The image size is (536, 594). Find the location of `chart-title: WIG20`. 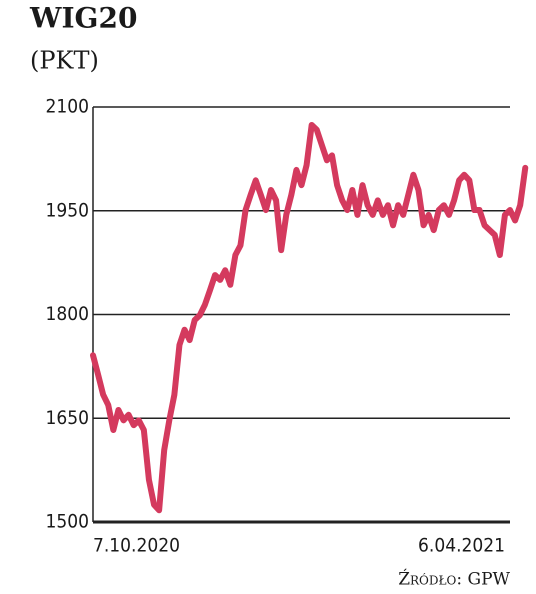

chart-title: WIG20 is located at coordinates (83, 18).